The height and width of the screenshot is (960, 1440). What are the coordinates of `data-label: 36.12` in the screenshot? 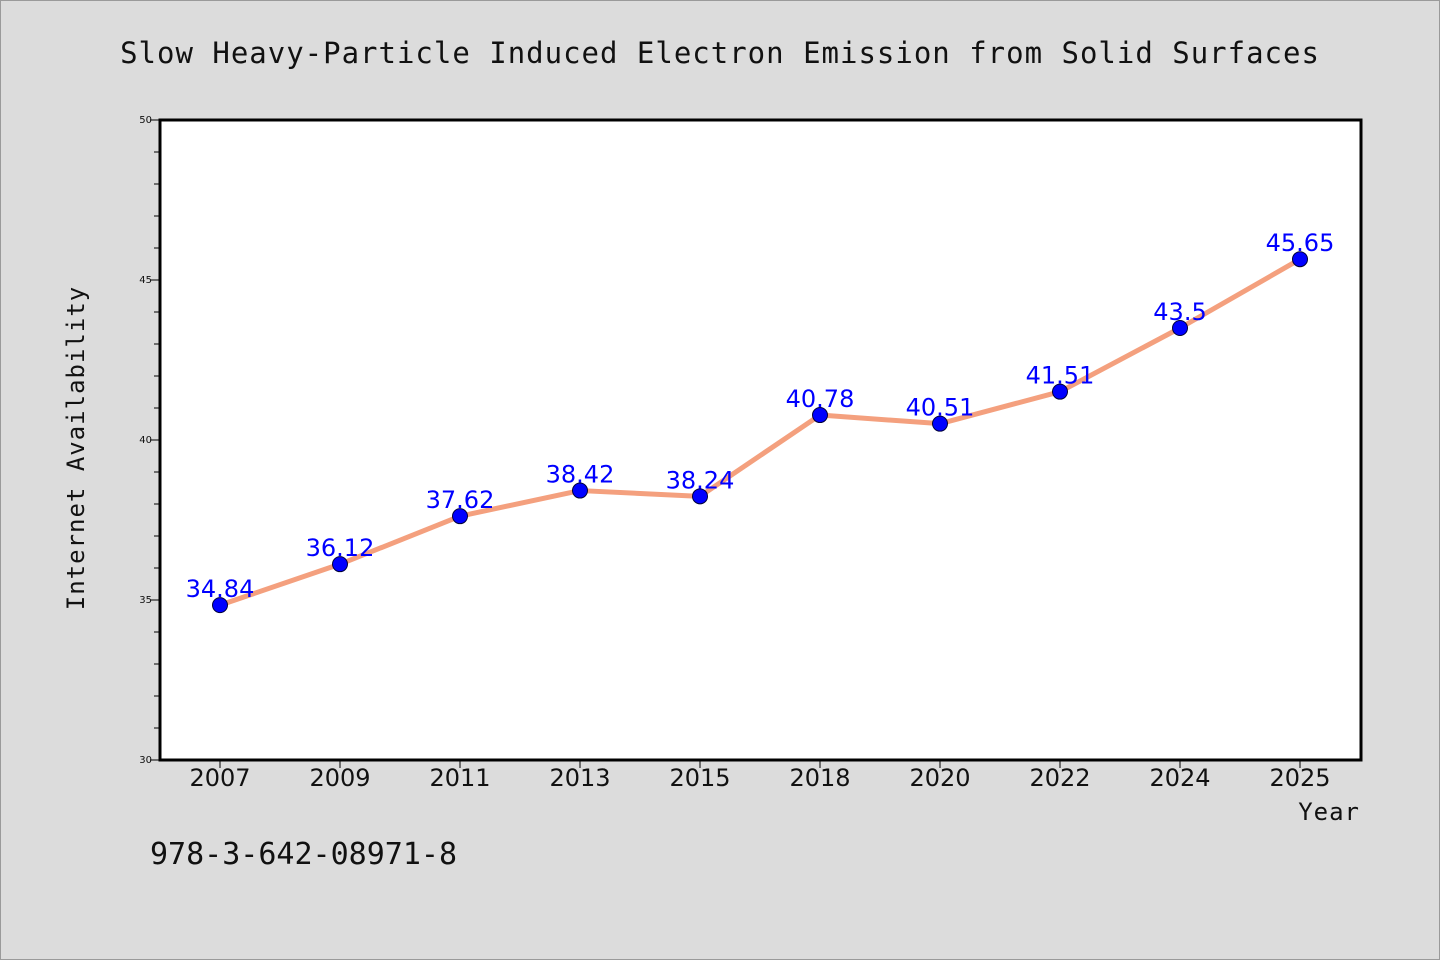 It's located at (340, 548).